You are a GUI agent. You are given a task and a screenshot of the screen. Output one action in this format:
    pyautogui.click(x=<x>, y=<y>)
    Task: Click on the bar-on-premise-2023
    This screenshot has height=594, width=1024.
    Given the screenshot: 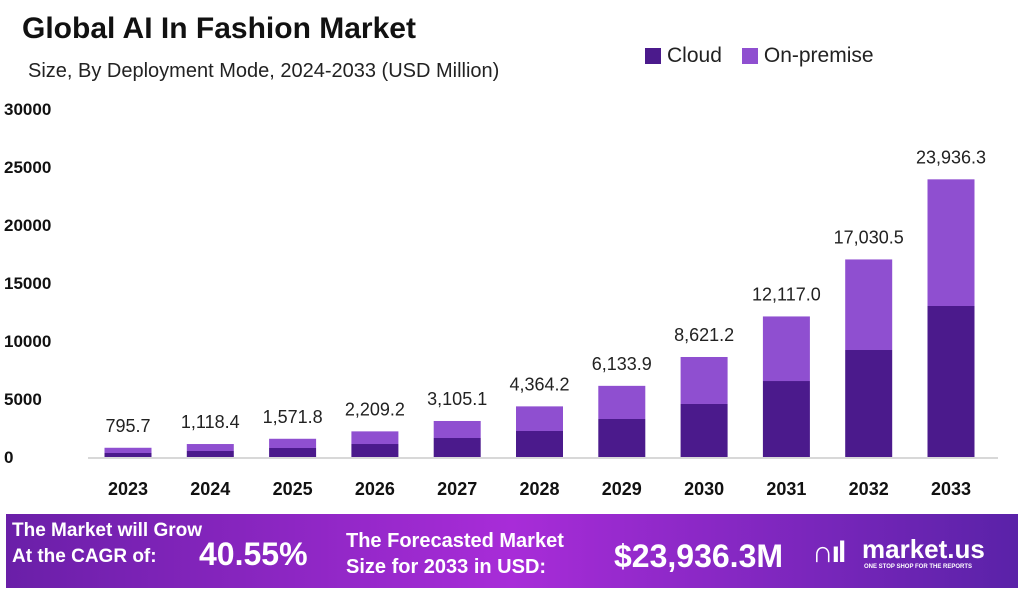 What is the action you would take?
    pyautogui.click(x=128, y=450)
    